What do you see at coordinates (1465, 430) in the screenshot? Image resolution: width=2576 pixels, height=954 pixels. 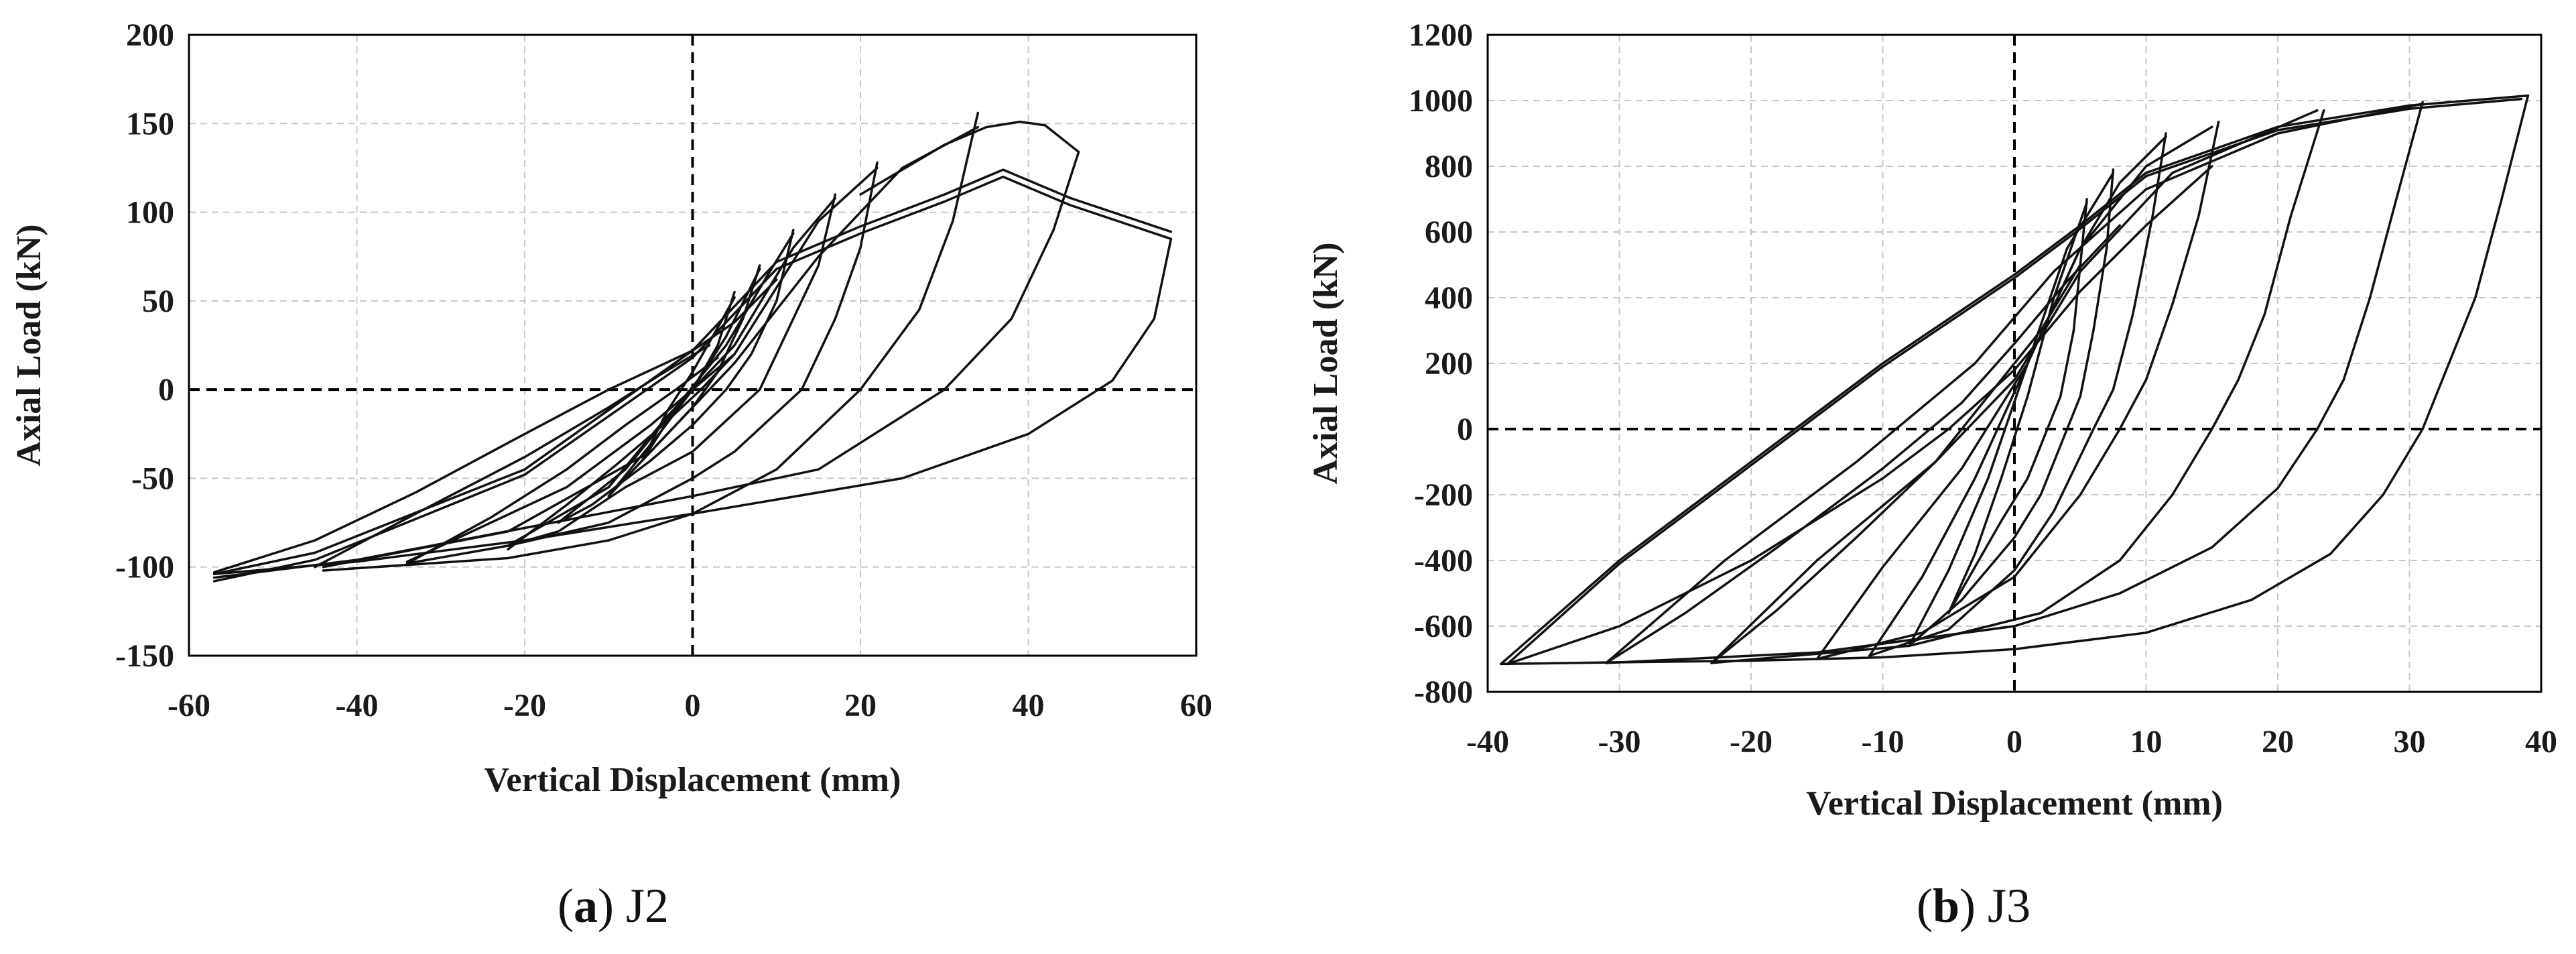 I see `charts-j3-ytick-label: 0` at bounding box center [1465, 430].